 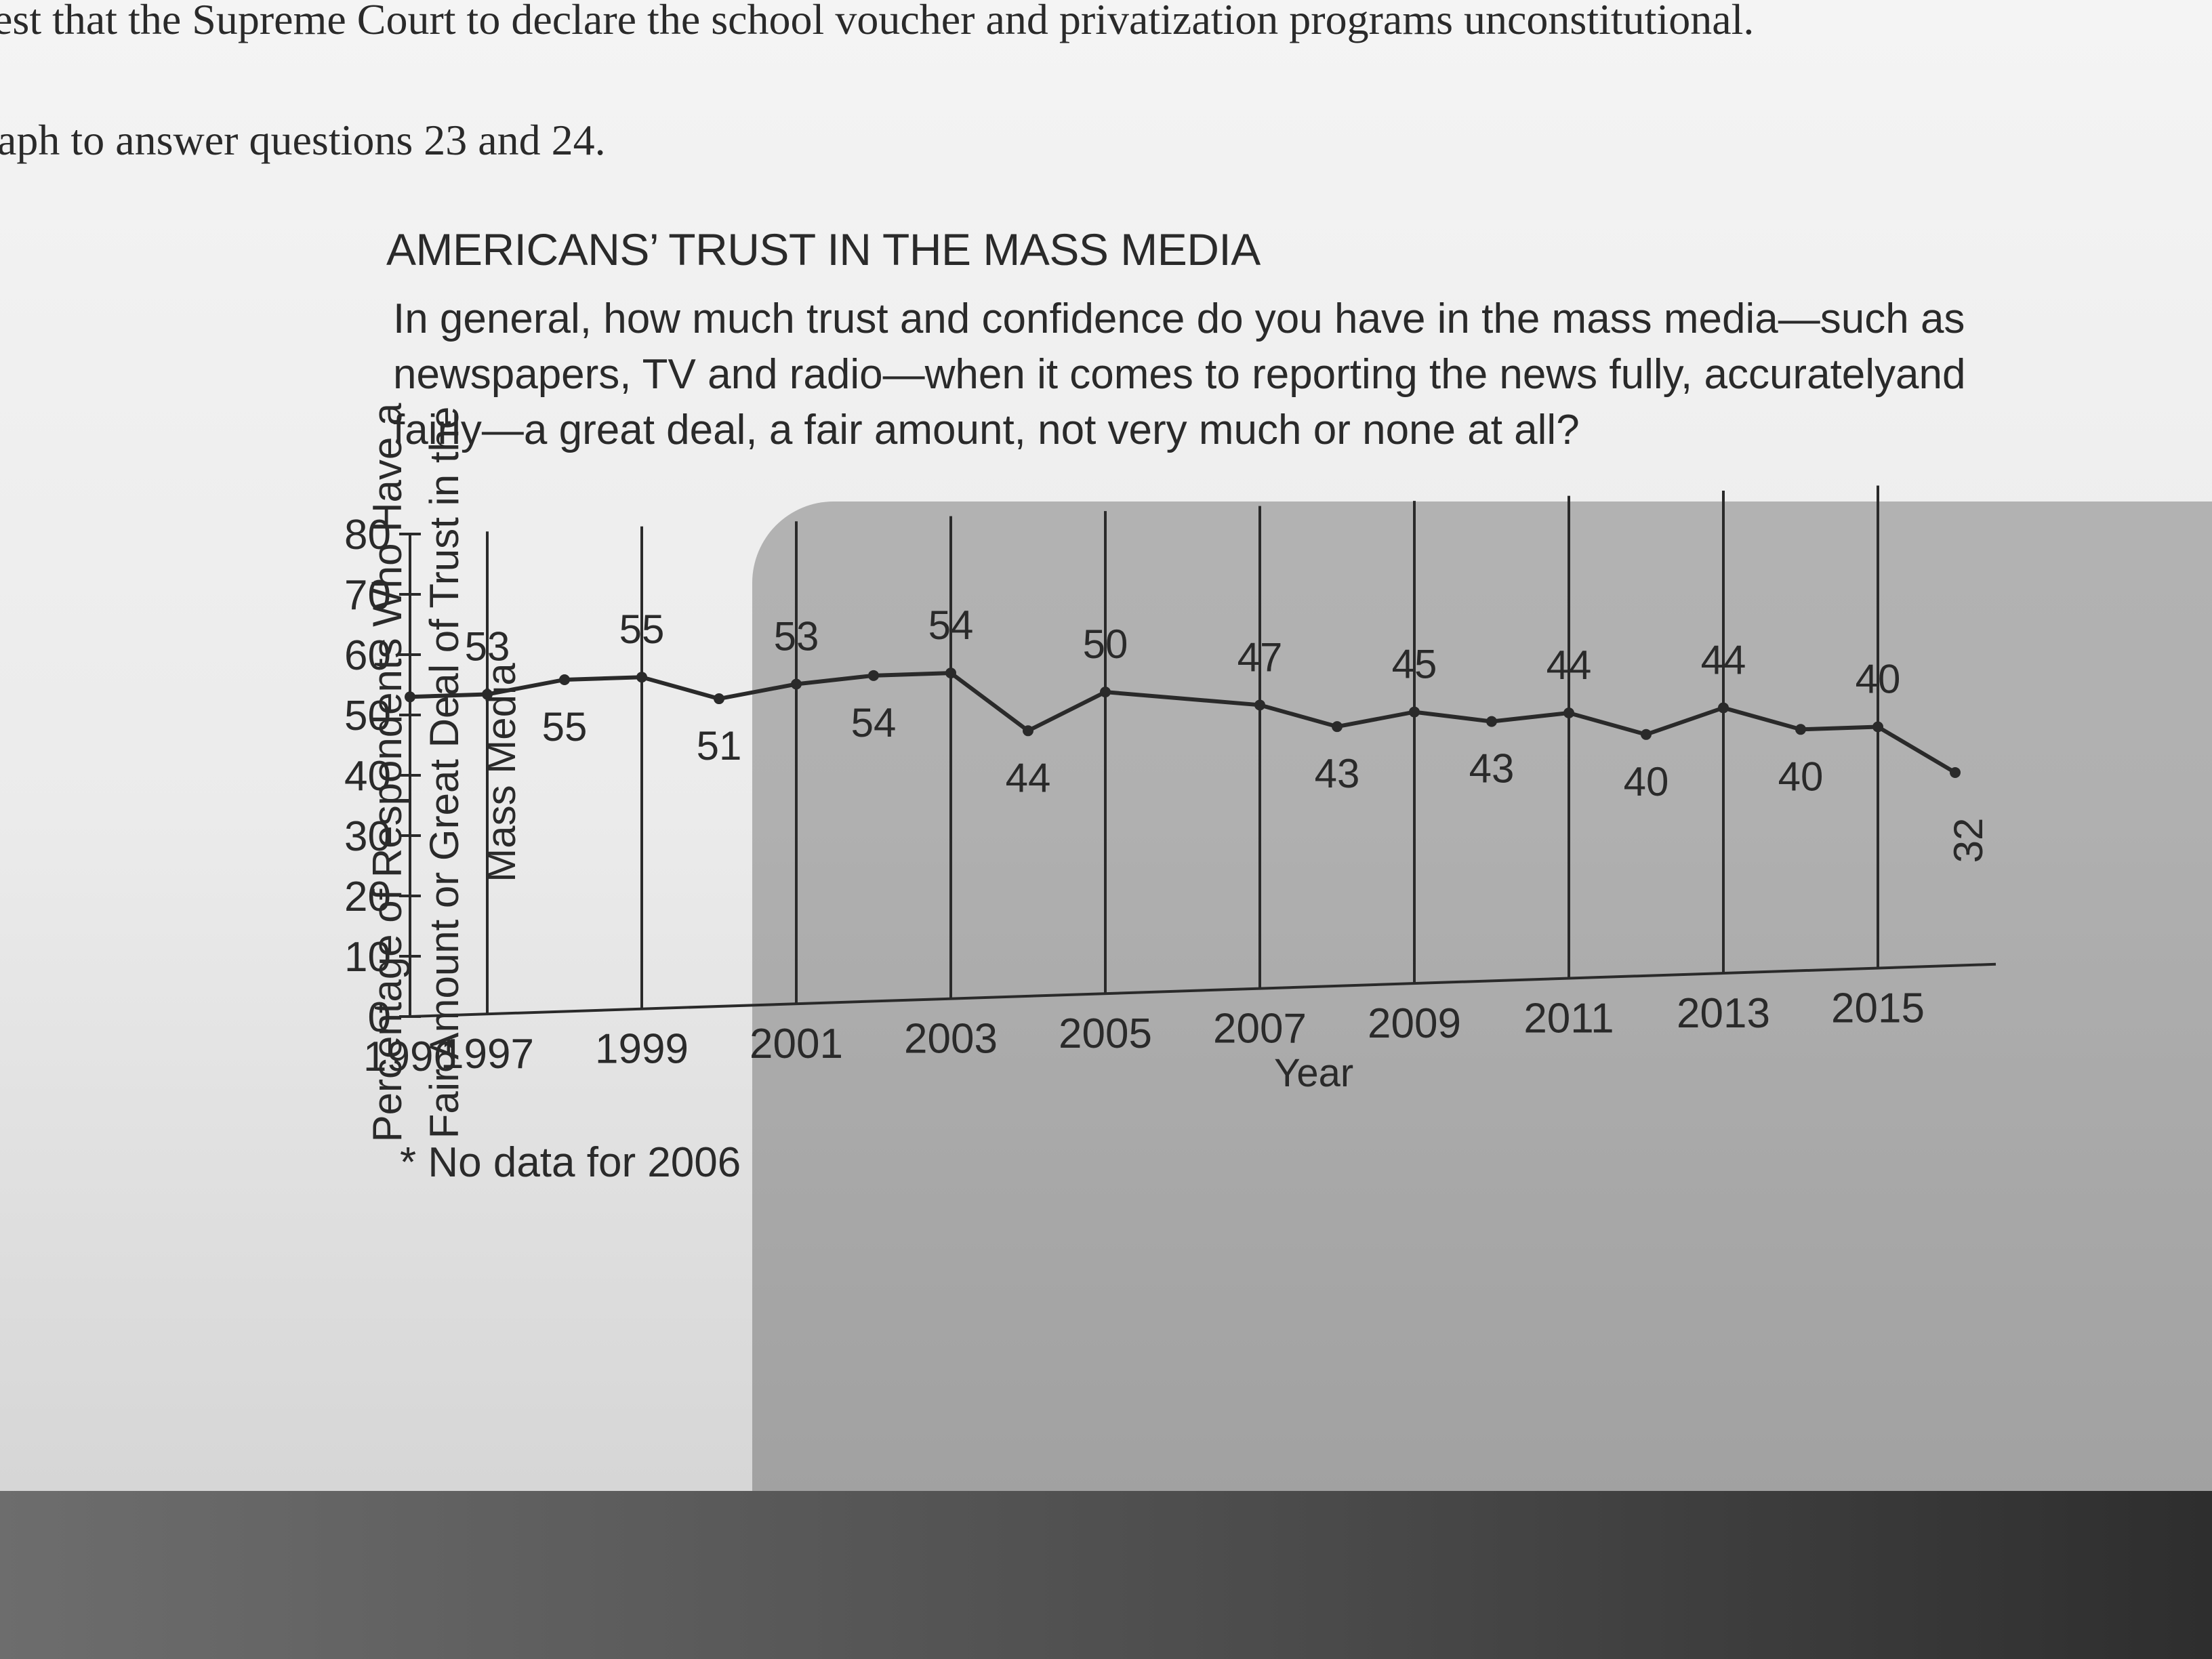 I want to click on y-tick-label: 30, so click(x=367, y=837).